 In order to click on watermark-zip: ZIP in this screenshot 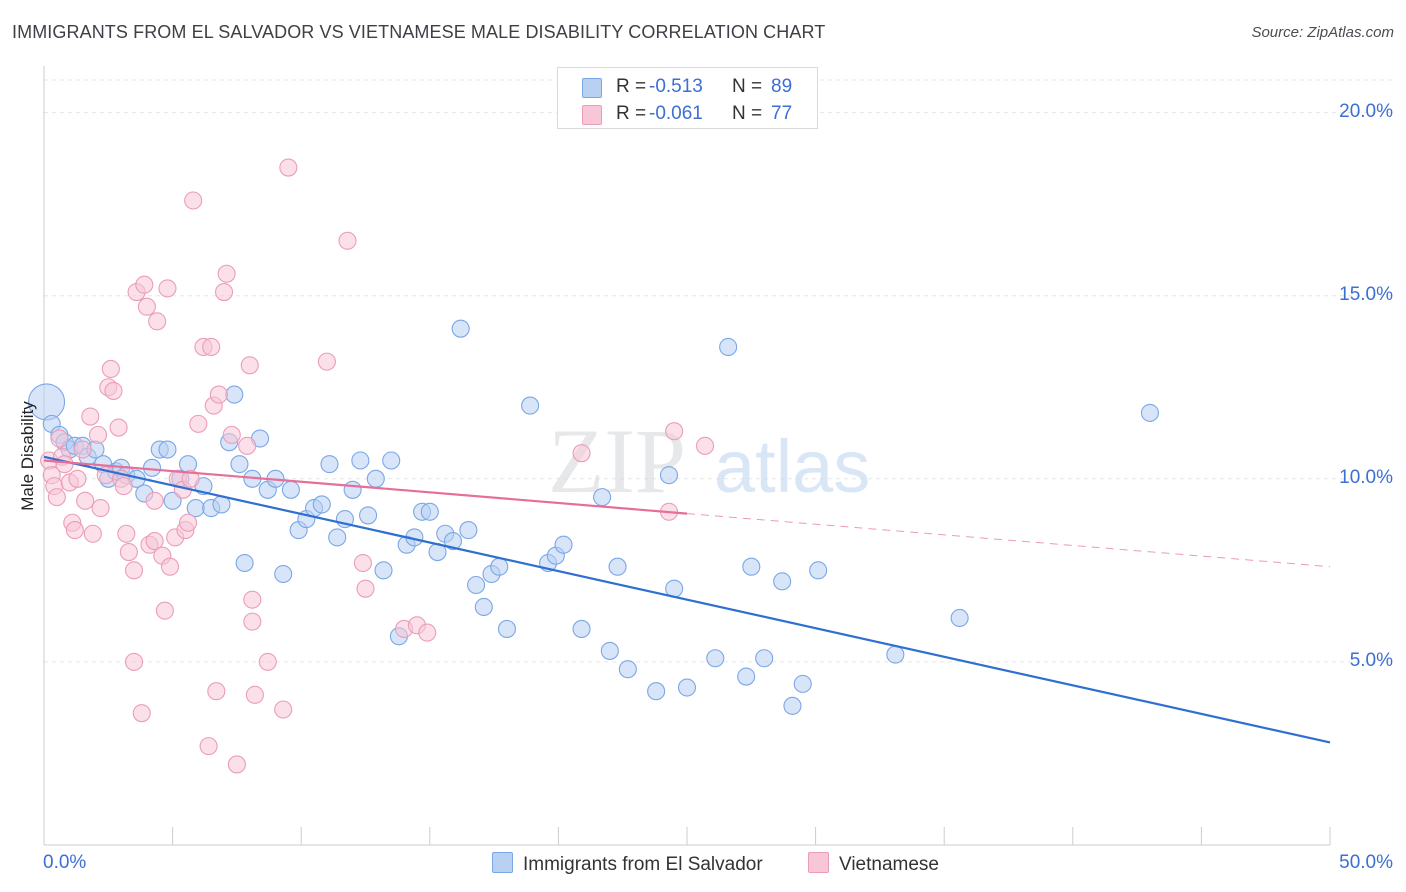, I will do `click(617, 461)`.